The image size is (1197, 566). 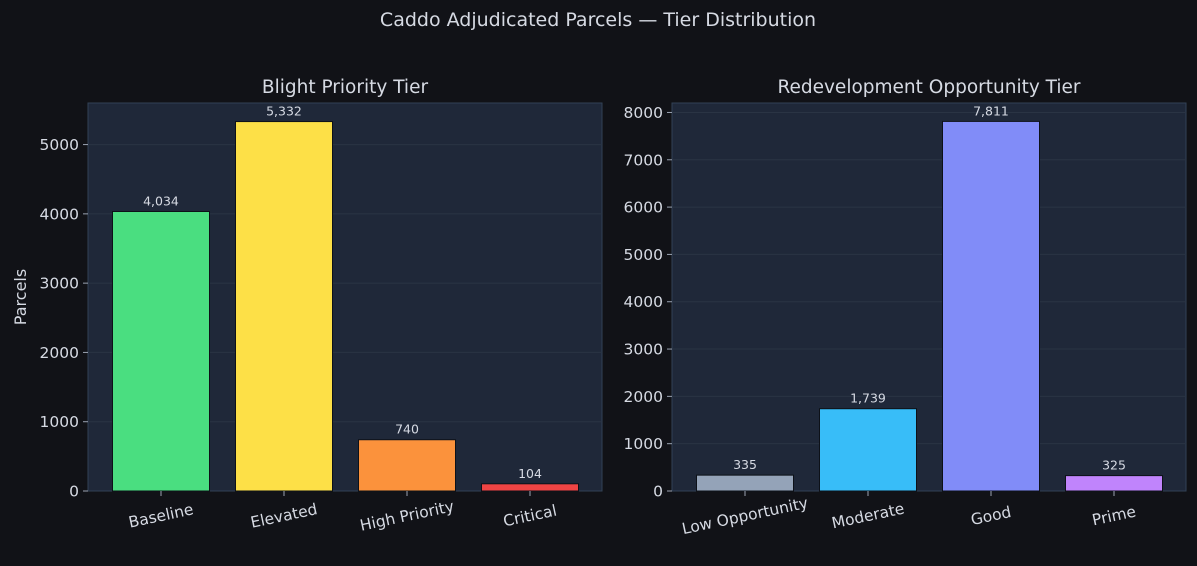 I want to click on bar-critical, so click(x=530, y=487).